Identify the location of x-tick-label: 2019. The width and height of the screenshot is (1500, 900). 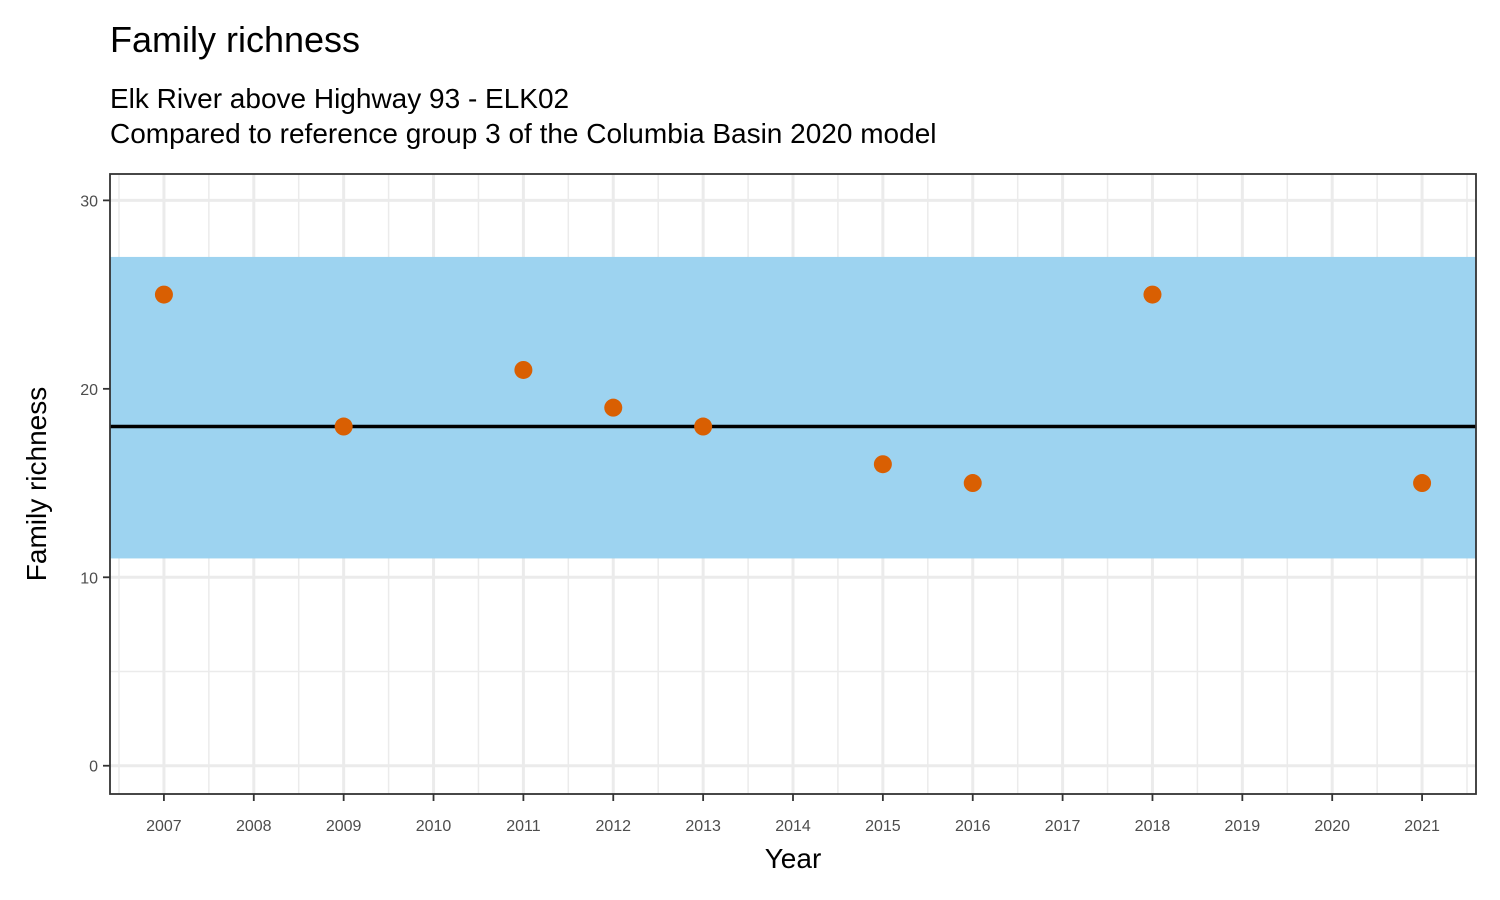
(1243, 826).